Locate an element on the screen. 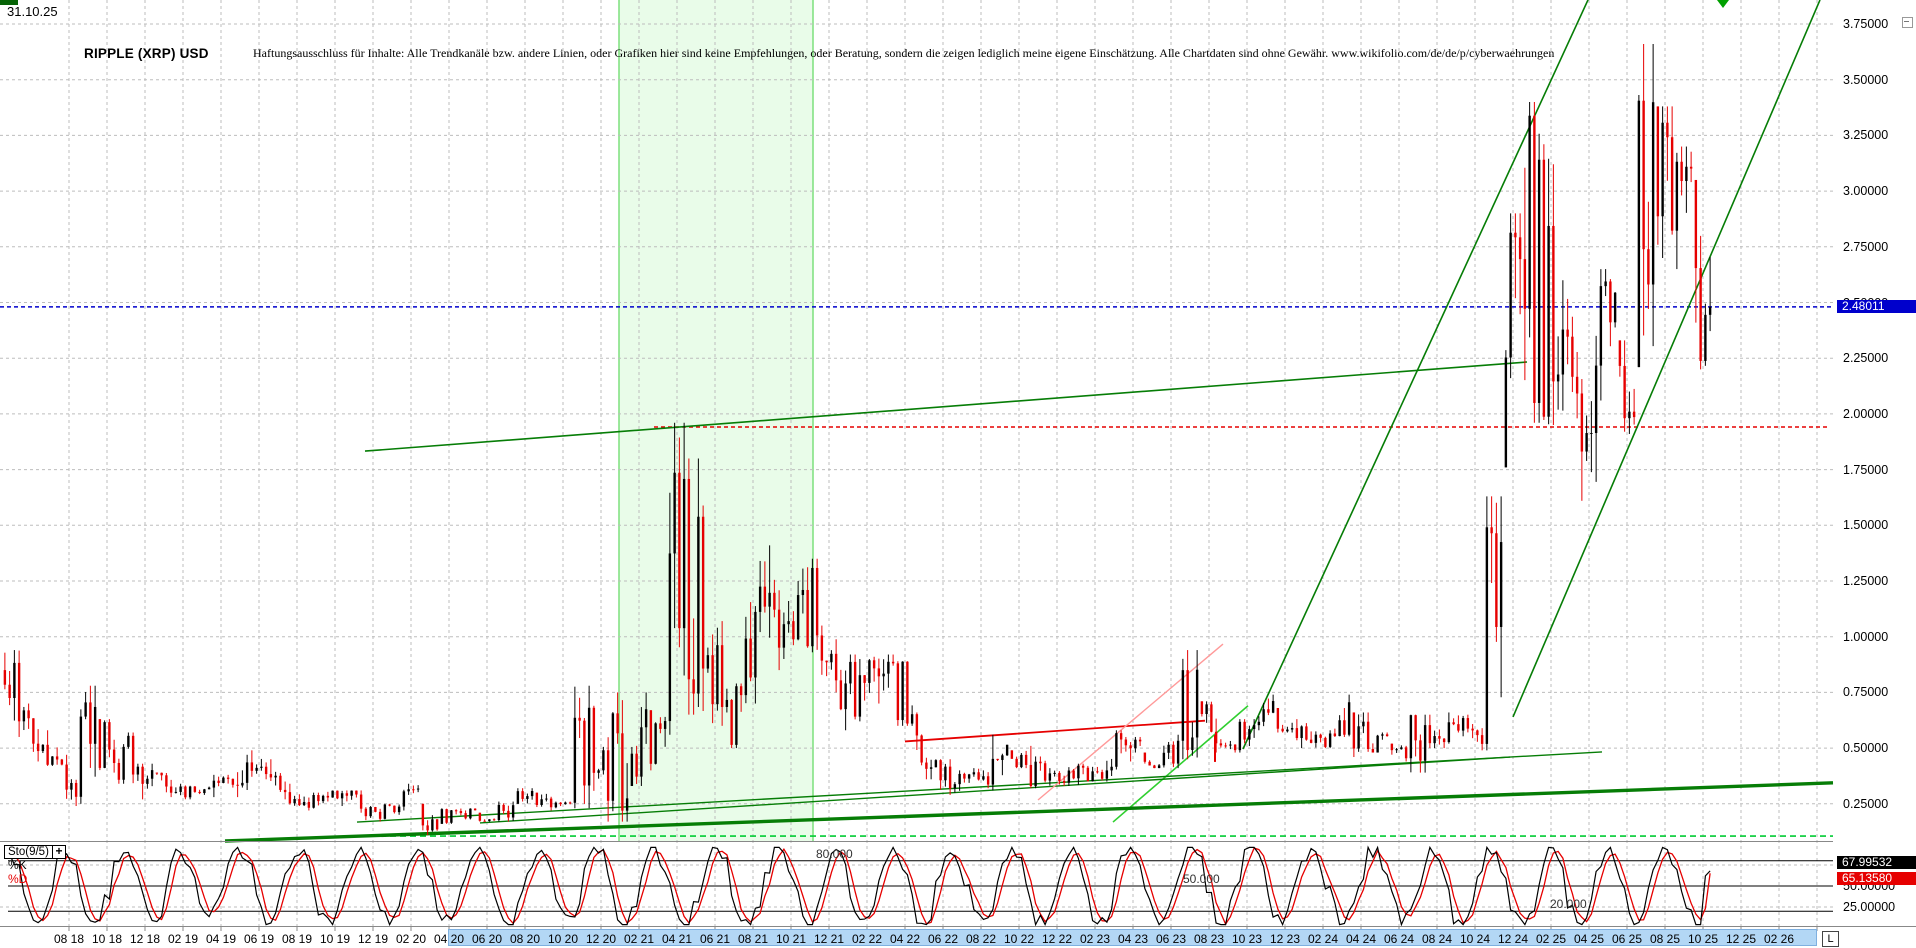 This screenshot has height=948, width=1916. time-axis-label: 02 22 is located at coordinates (867, 939).